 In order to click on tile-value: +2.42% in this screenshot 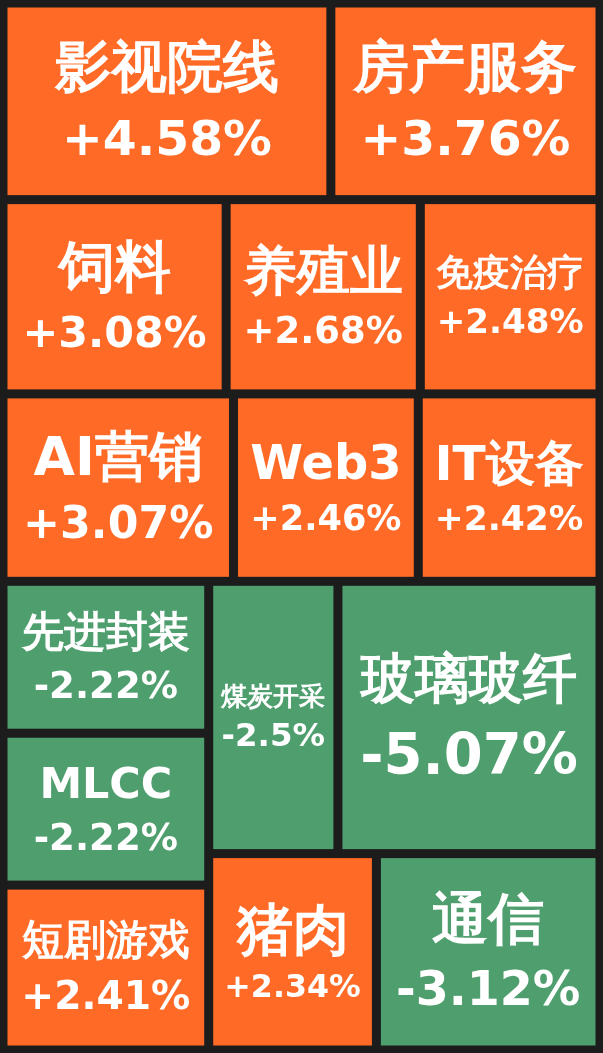, I will do `click(509, 518)`.